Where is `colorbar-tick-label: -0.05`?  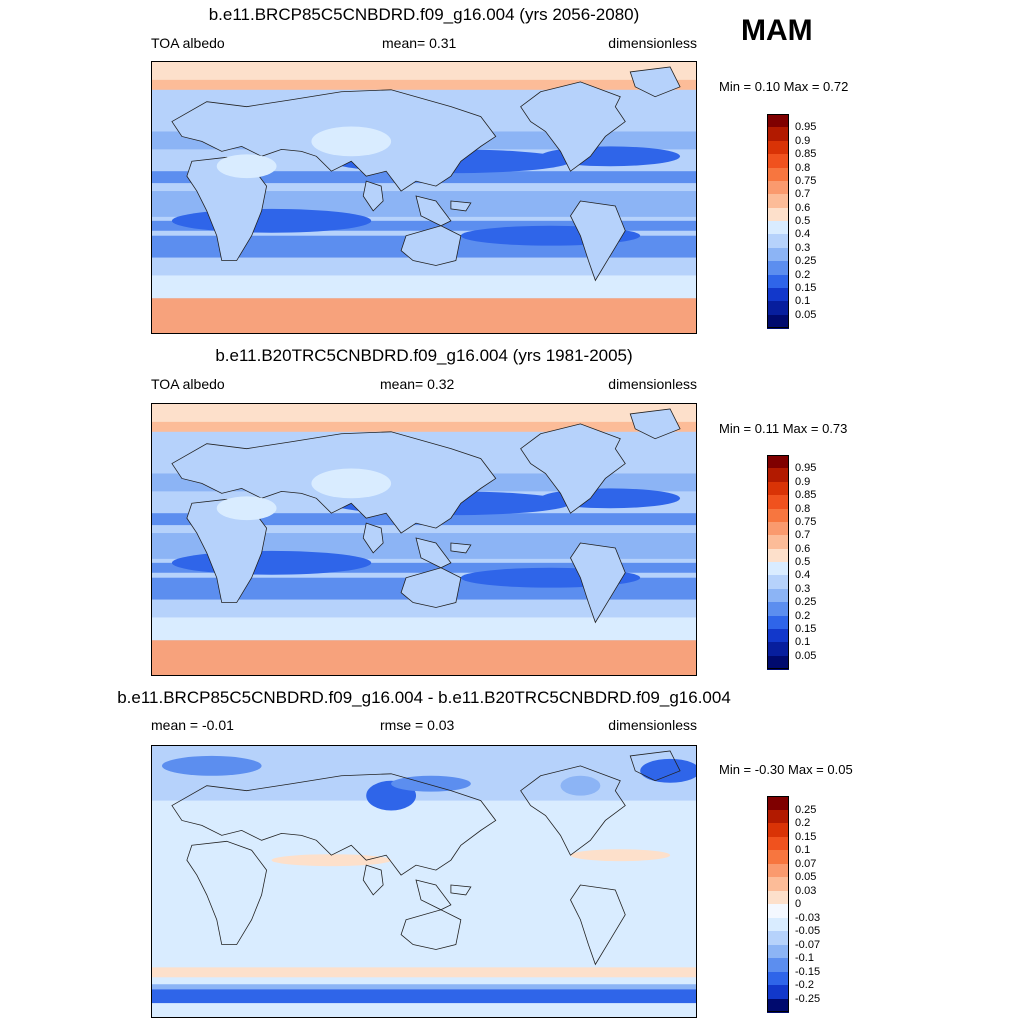
colorbar-tick-label: -0.05 is located at coordinates (808, 931).